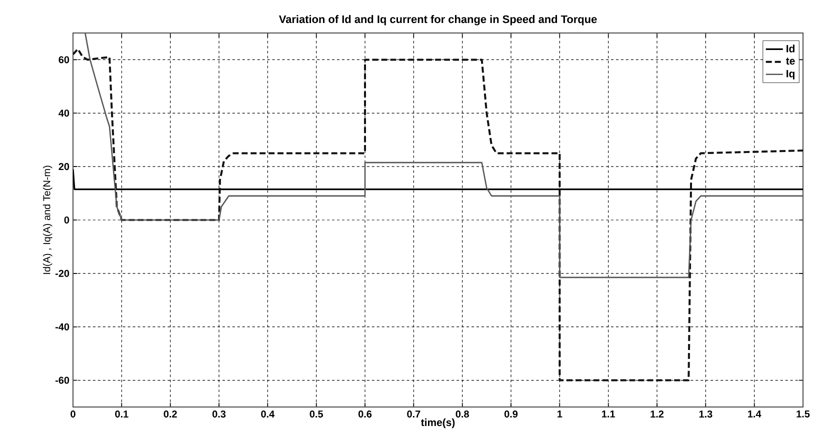  What do you see at coordinates (64, 60) in the screenshot?
I see `y-tick-label: 60` at bounding box center [64, 60].